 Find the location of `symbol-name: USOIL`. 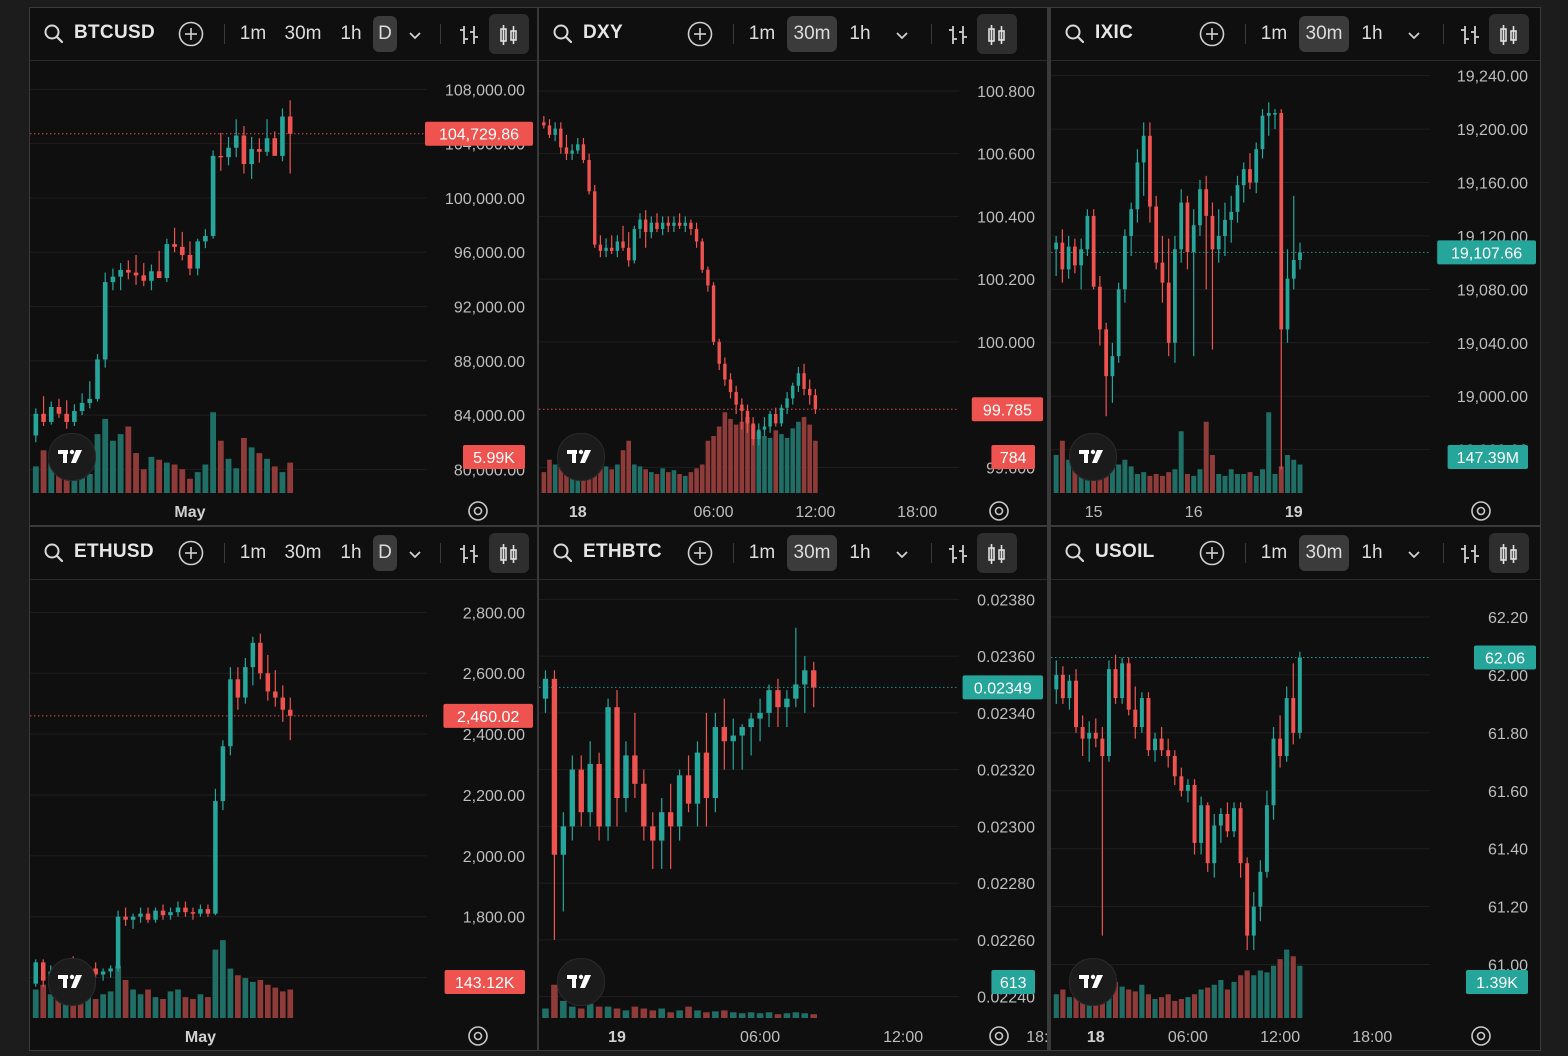

symbol-name: USOIL is located at coordinates (1125, 551).